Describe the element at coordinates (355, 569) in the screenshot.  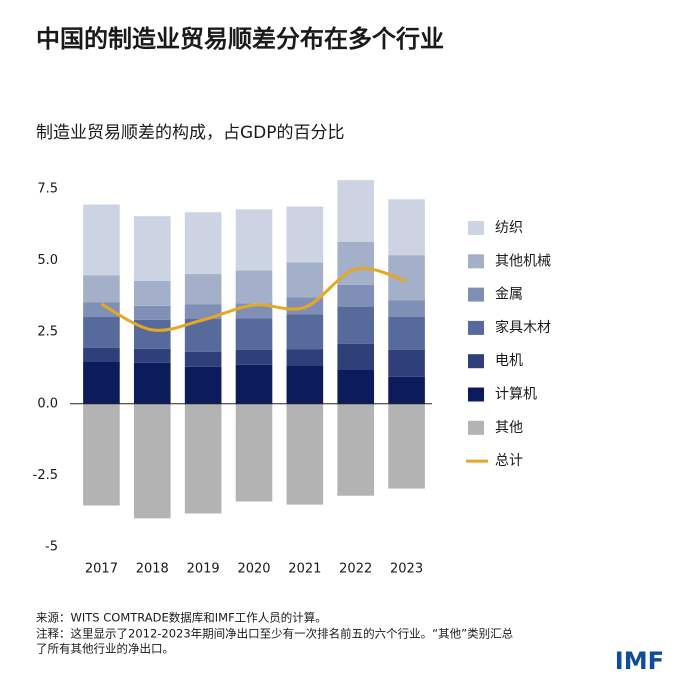
I see `x-tick-label: 2022` at that location.